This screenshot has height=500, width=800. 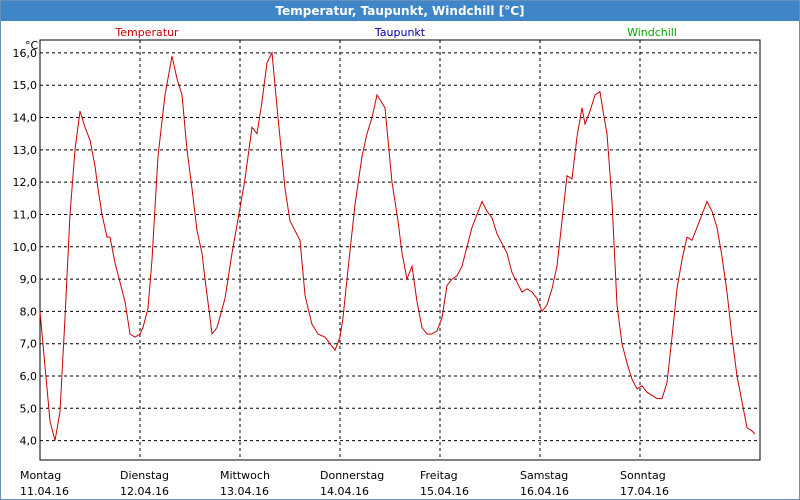 What do you see at coordinates (25, 85) in the screenshot?
I see `y-tick-label: 15,0` at bounding box center [25, 85].